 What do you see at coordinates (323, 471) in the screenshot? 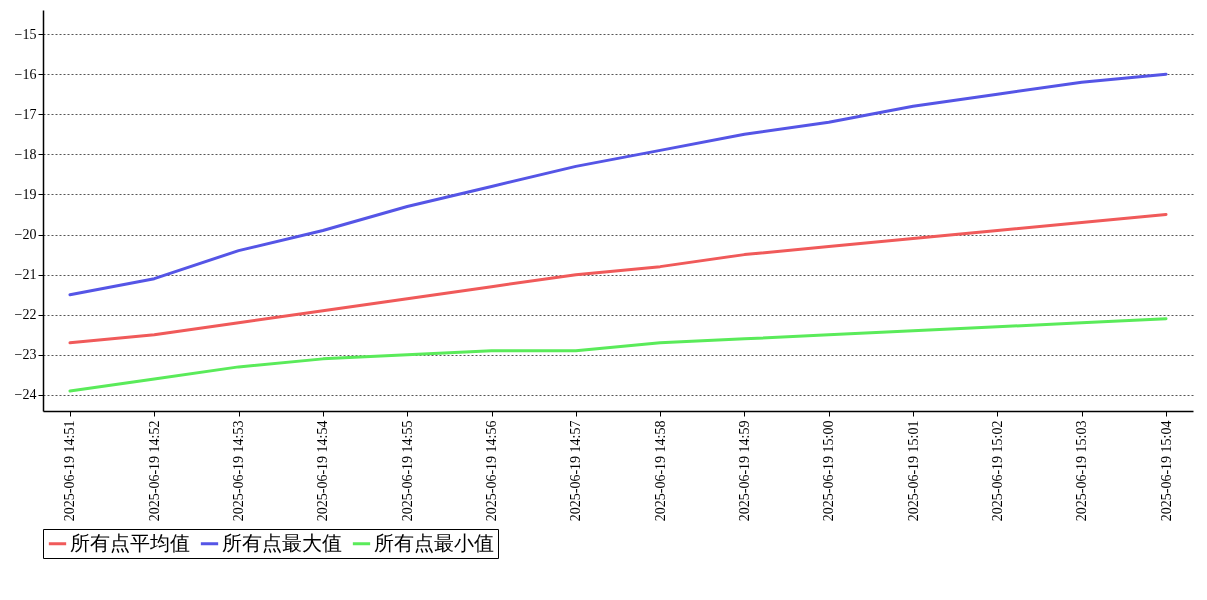
I see `x-tick-label: 2025-06-19 14:54` at bounding box center [323, 471].